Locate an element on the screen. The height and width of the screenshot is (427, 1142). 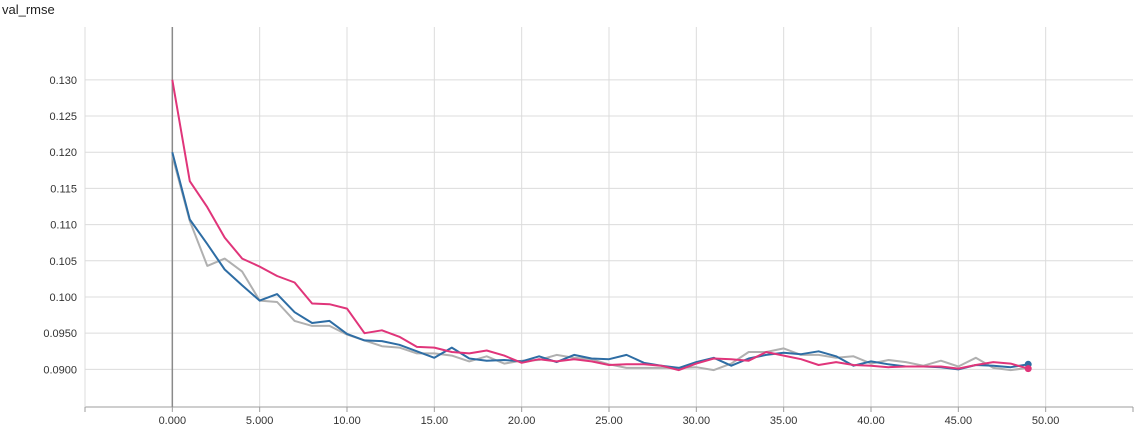
chart-title: val_rmse is located at coordinates (28, 9).